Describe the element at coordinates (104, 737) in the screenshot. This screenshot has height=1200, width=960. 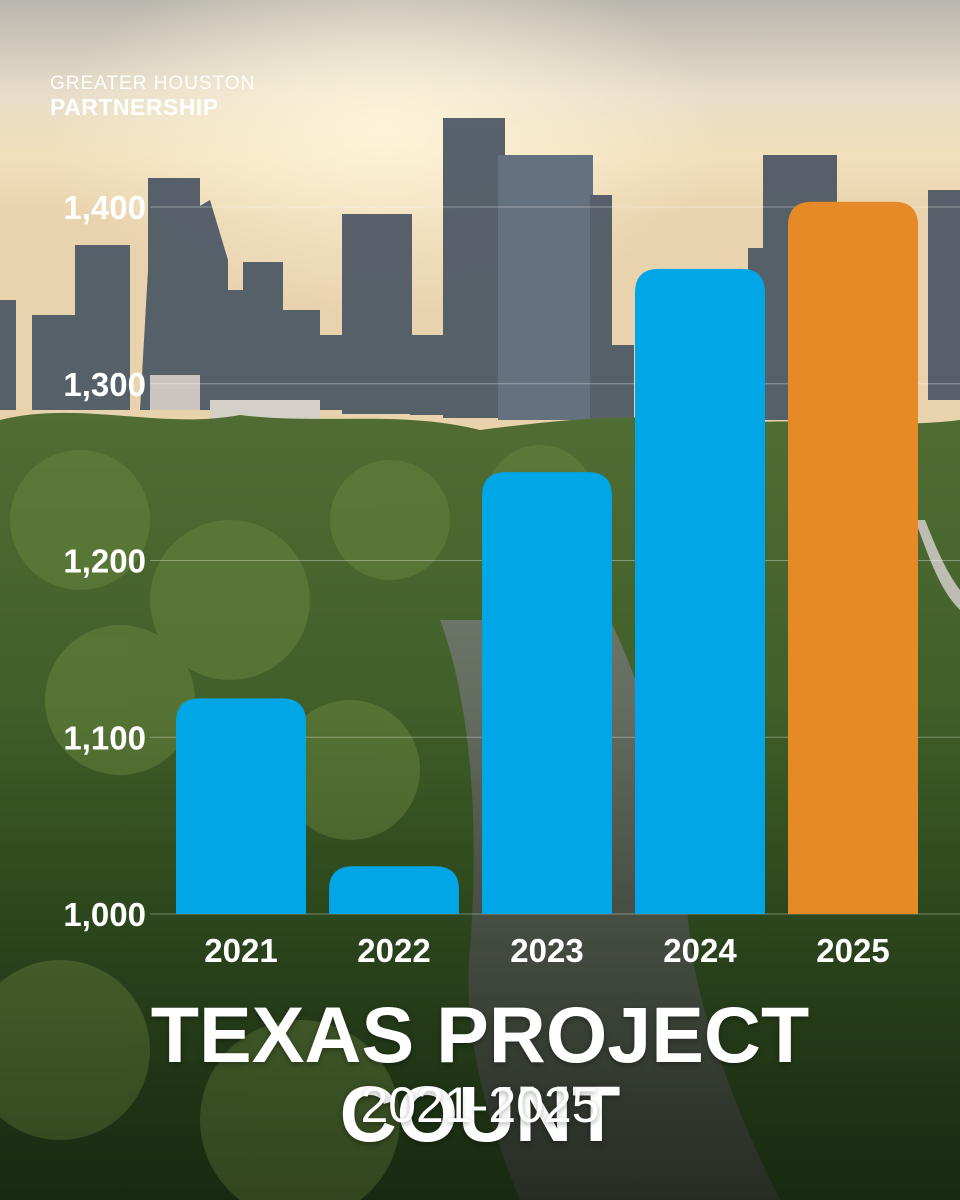
I see `y-tick-label: 1,100` at that location.